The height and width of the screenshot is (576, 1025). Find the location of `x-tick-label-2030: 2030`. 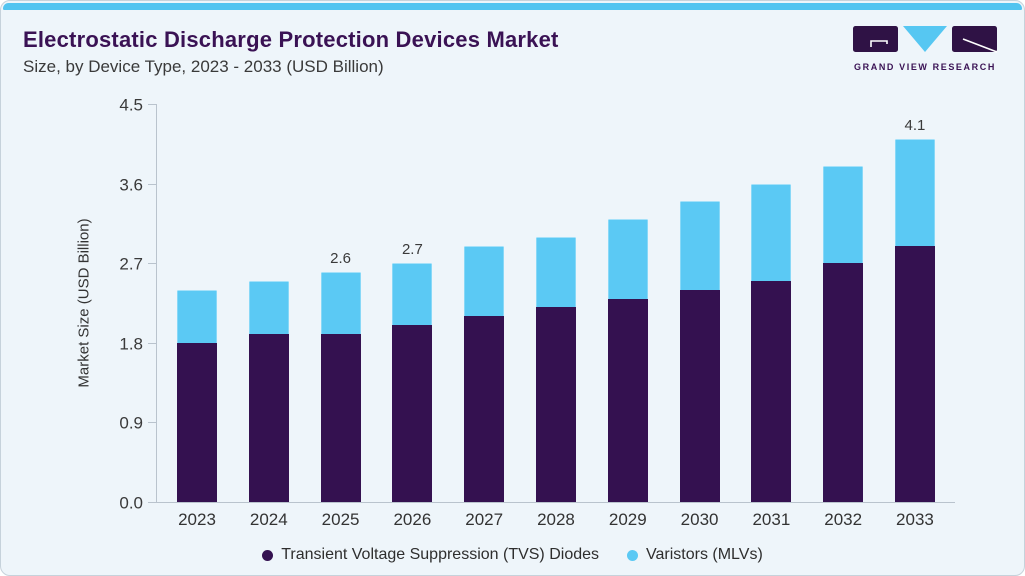

x-tick-label-2030: 2030 is located at coordinates (699, 519).